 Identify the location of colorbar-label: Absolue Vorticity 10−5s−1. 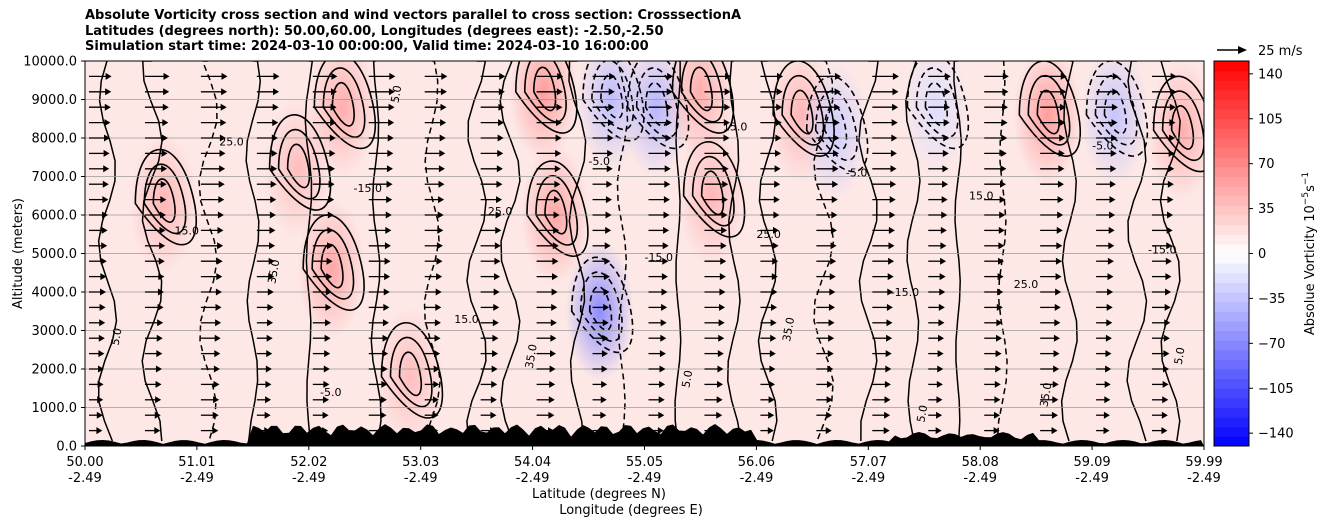
(1309, 253).